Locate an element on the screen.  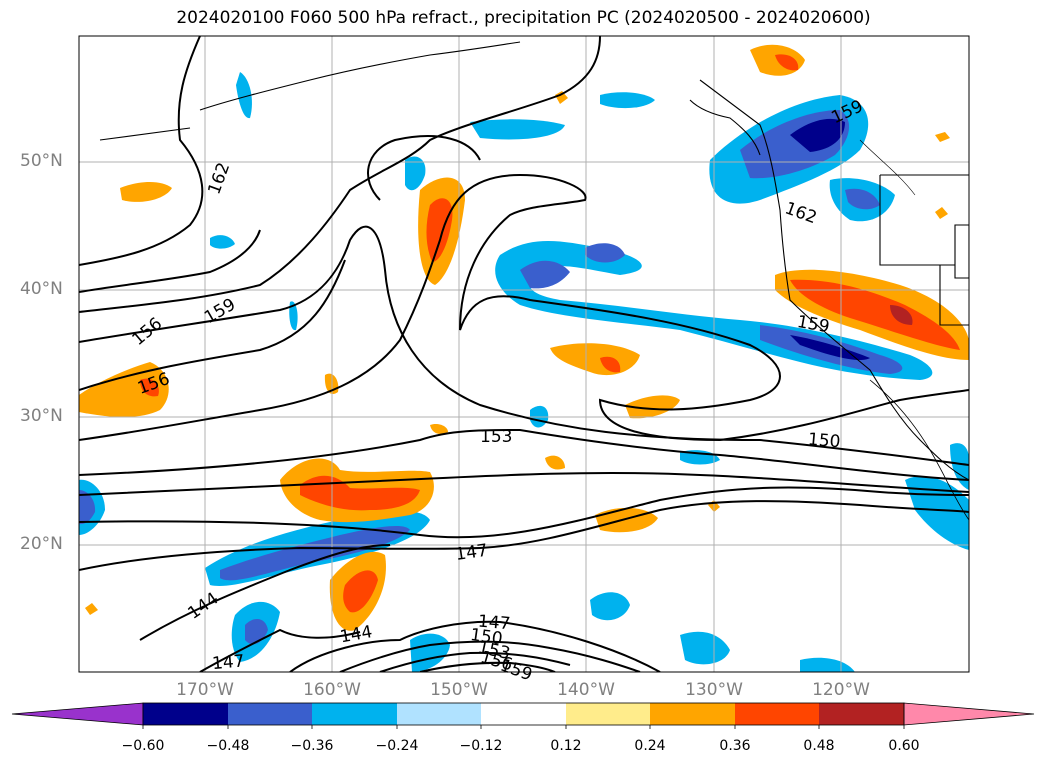
colorbar-tick-label: 0.24 is located at coordinates (650, 746).